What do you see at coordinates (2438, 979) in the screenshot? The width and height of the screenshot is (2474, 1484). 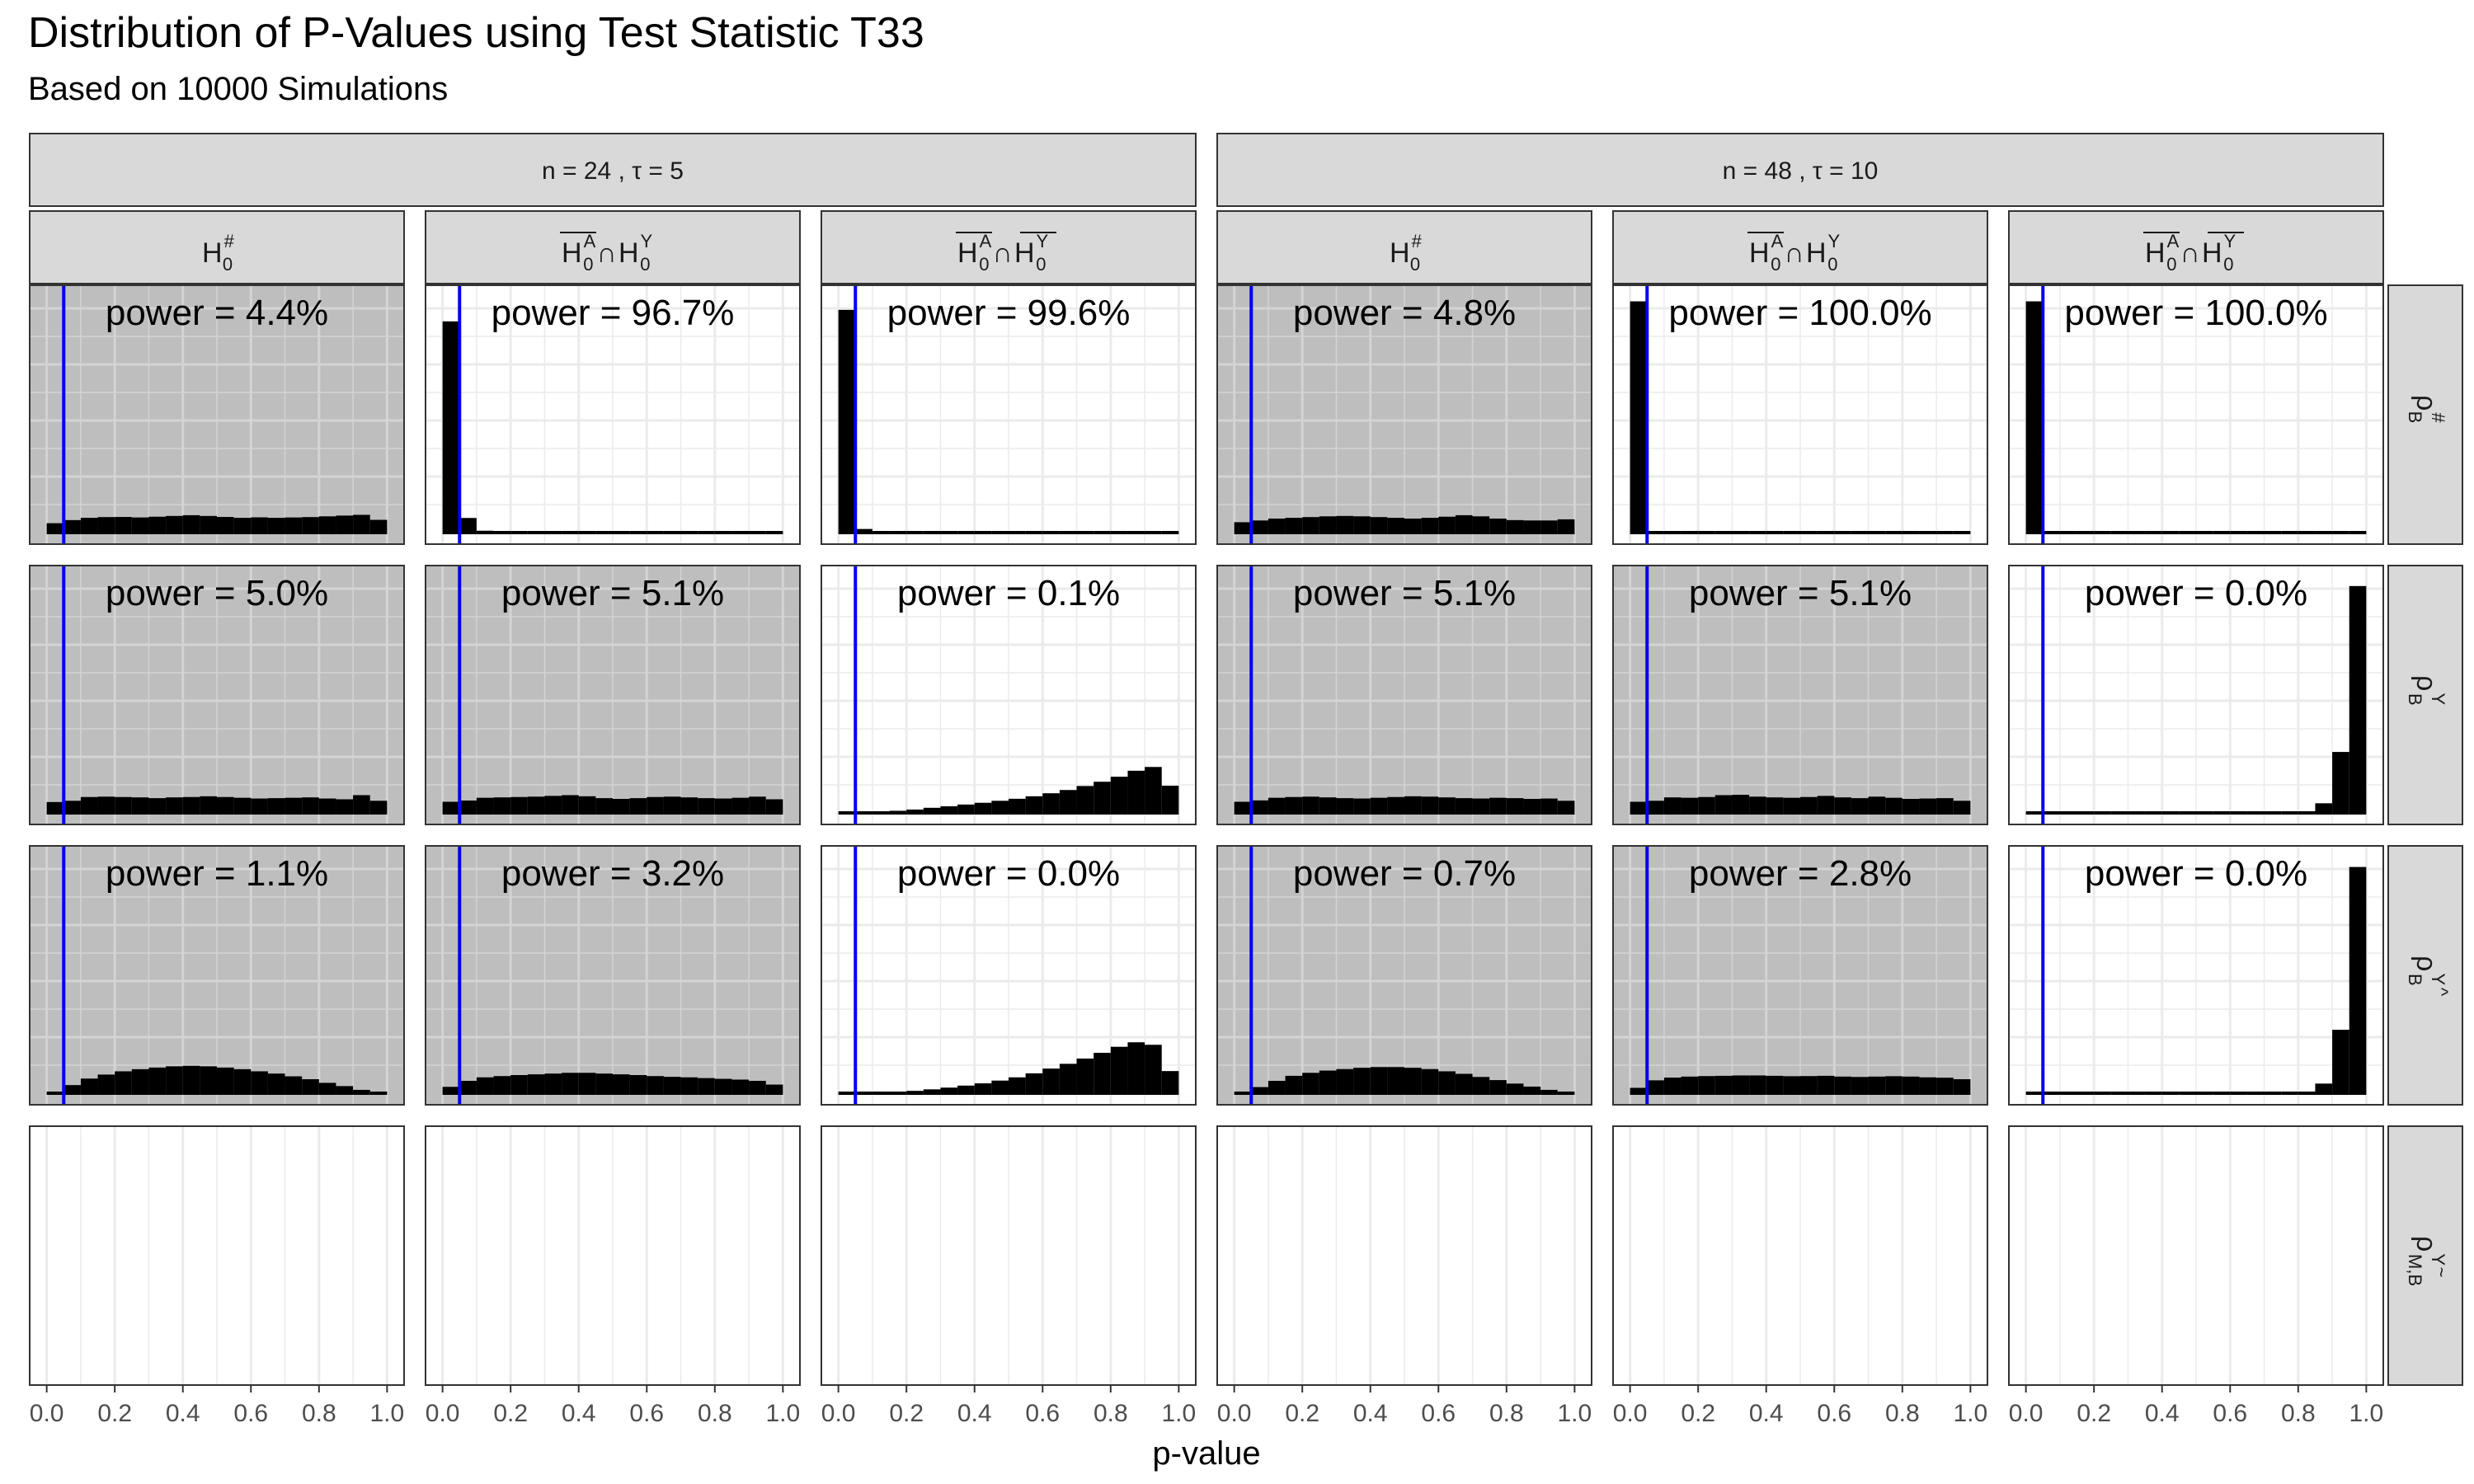 I see `strip-sup: Y` at bounding box center [2438, 979].